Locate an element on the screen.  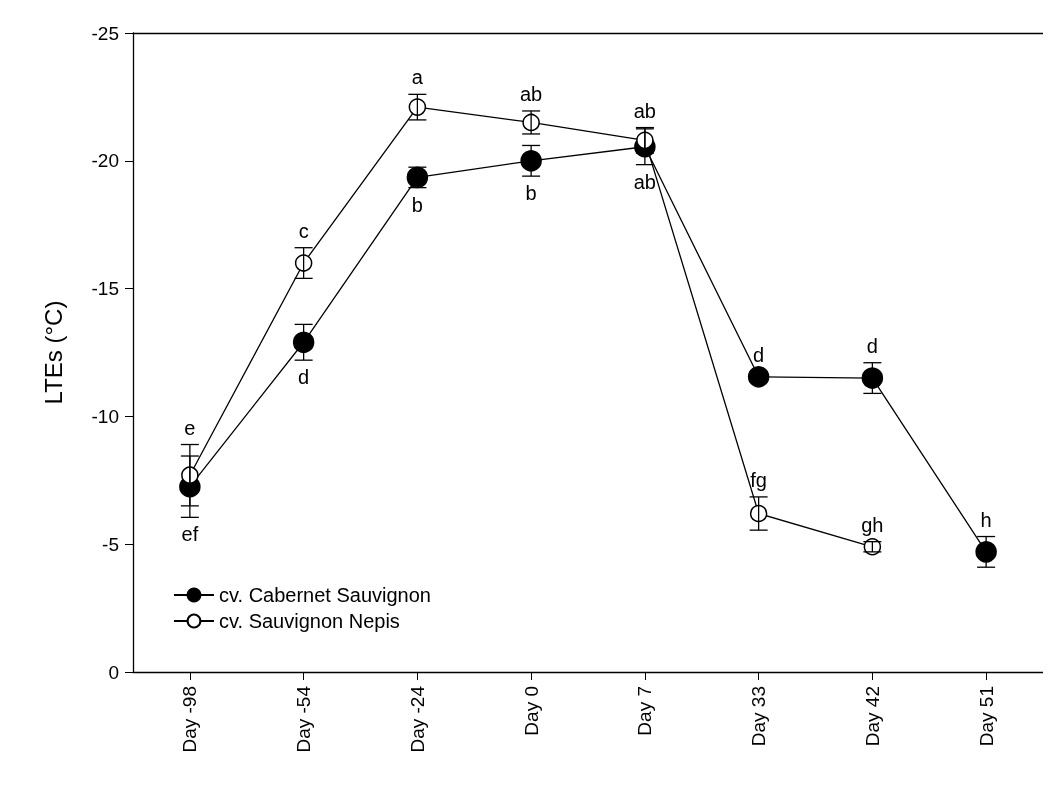
y-tick-label: -20 is located at coordinates (105, 161).